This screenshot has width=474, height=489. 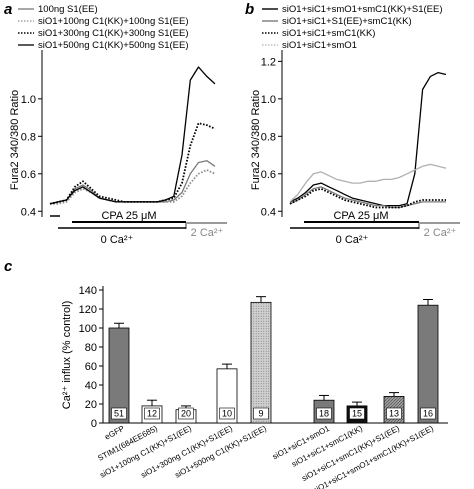 What do you see at coordinates (362, 9) in the screenshot?
I see `legend-b-label-1: siO1+siC1+smO1+smC1(KK)+S1(EE)` at bounding box center [362, 9].